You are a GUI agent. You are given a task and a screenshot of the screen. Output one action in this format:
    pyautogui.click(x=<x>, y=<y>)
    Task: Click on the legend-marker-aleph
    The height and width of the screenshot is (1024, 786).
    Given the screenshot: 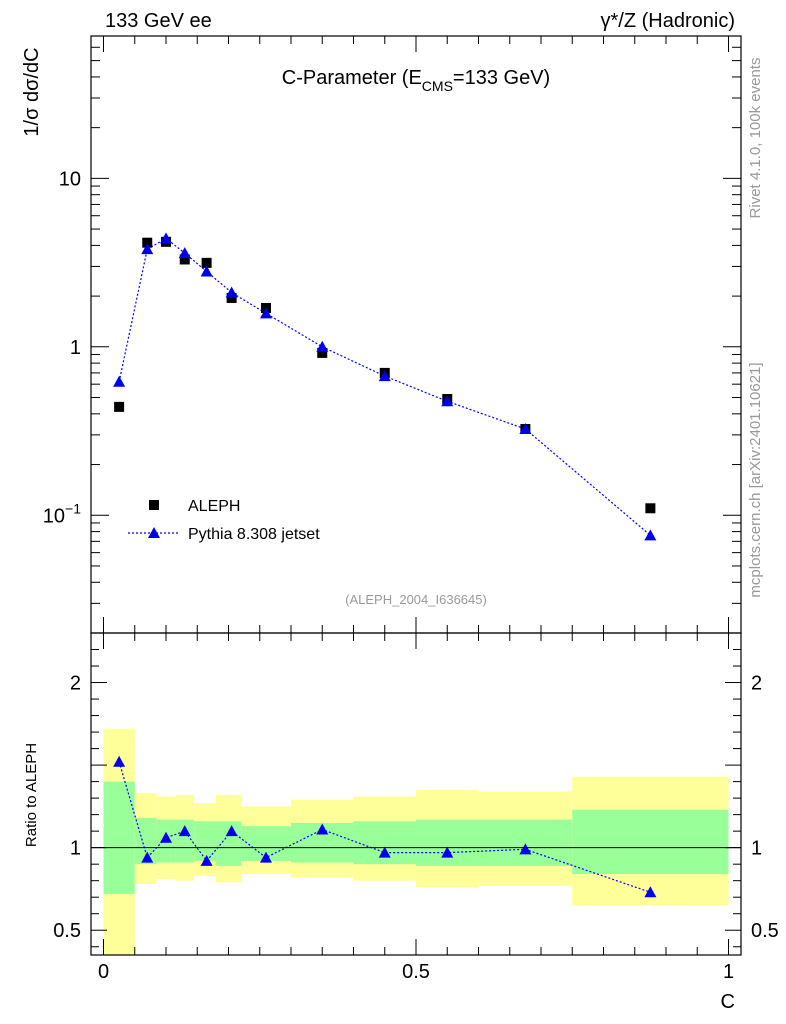 What is the action you would take?
    pyautogui.click(x=154, y=505)
    